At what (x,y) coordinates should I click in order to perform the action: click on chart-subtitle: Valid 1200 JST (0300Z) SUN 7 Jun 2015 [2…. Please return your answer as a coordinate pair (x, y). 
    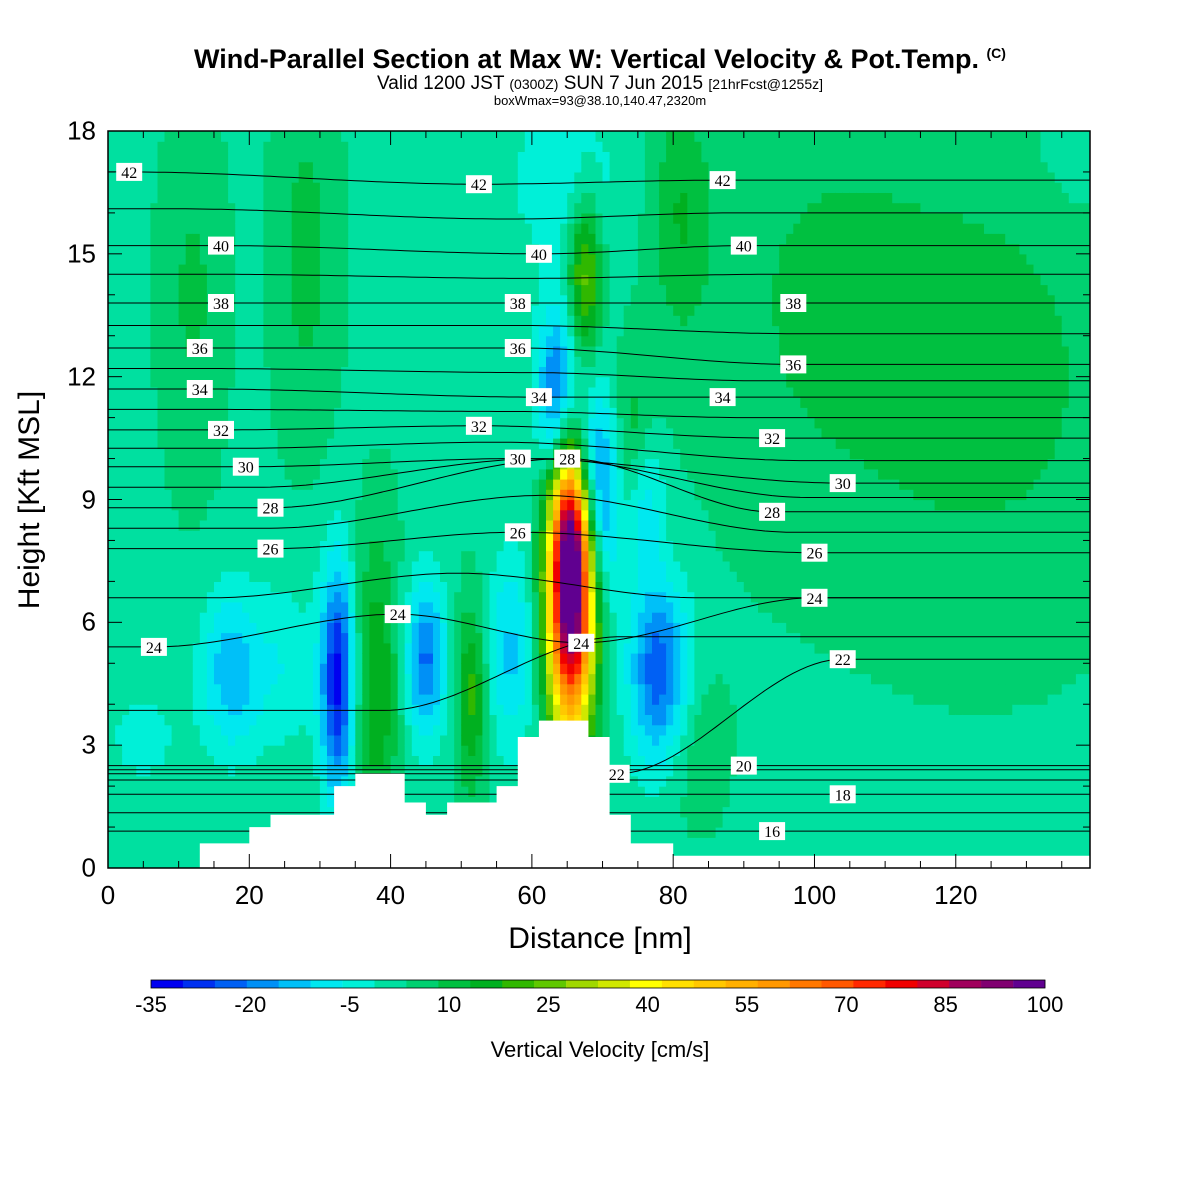
    Looking at the image, I should click on (600, 84).